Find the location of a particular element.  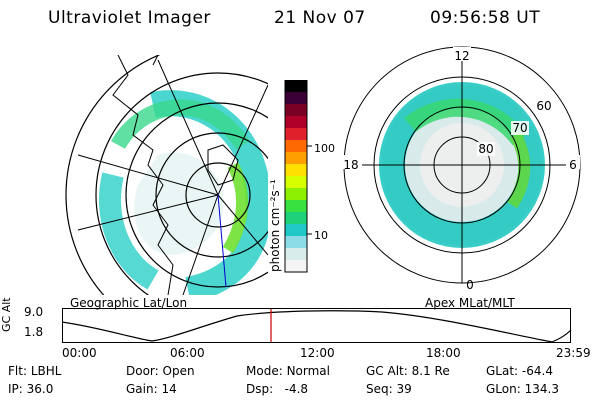

altitude-ytick-max: 9.0 is located at coordinates (34, 312).